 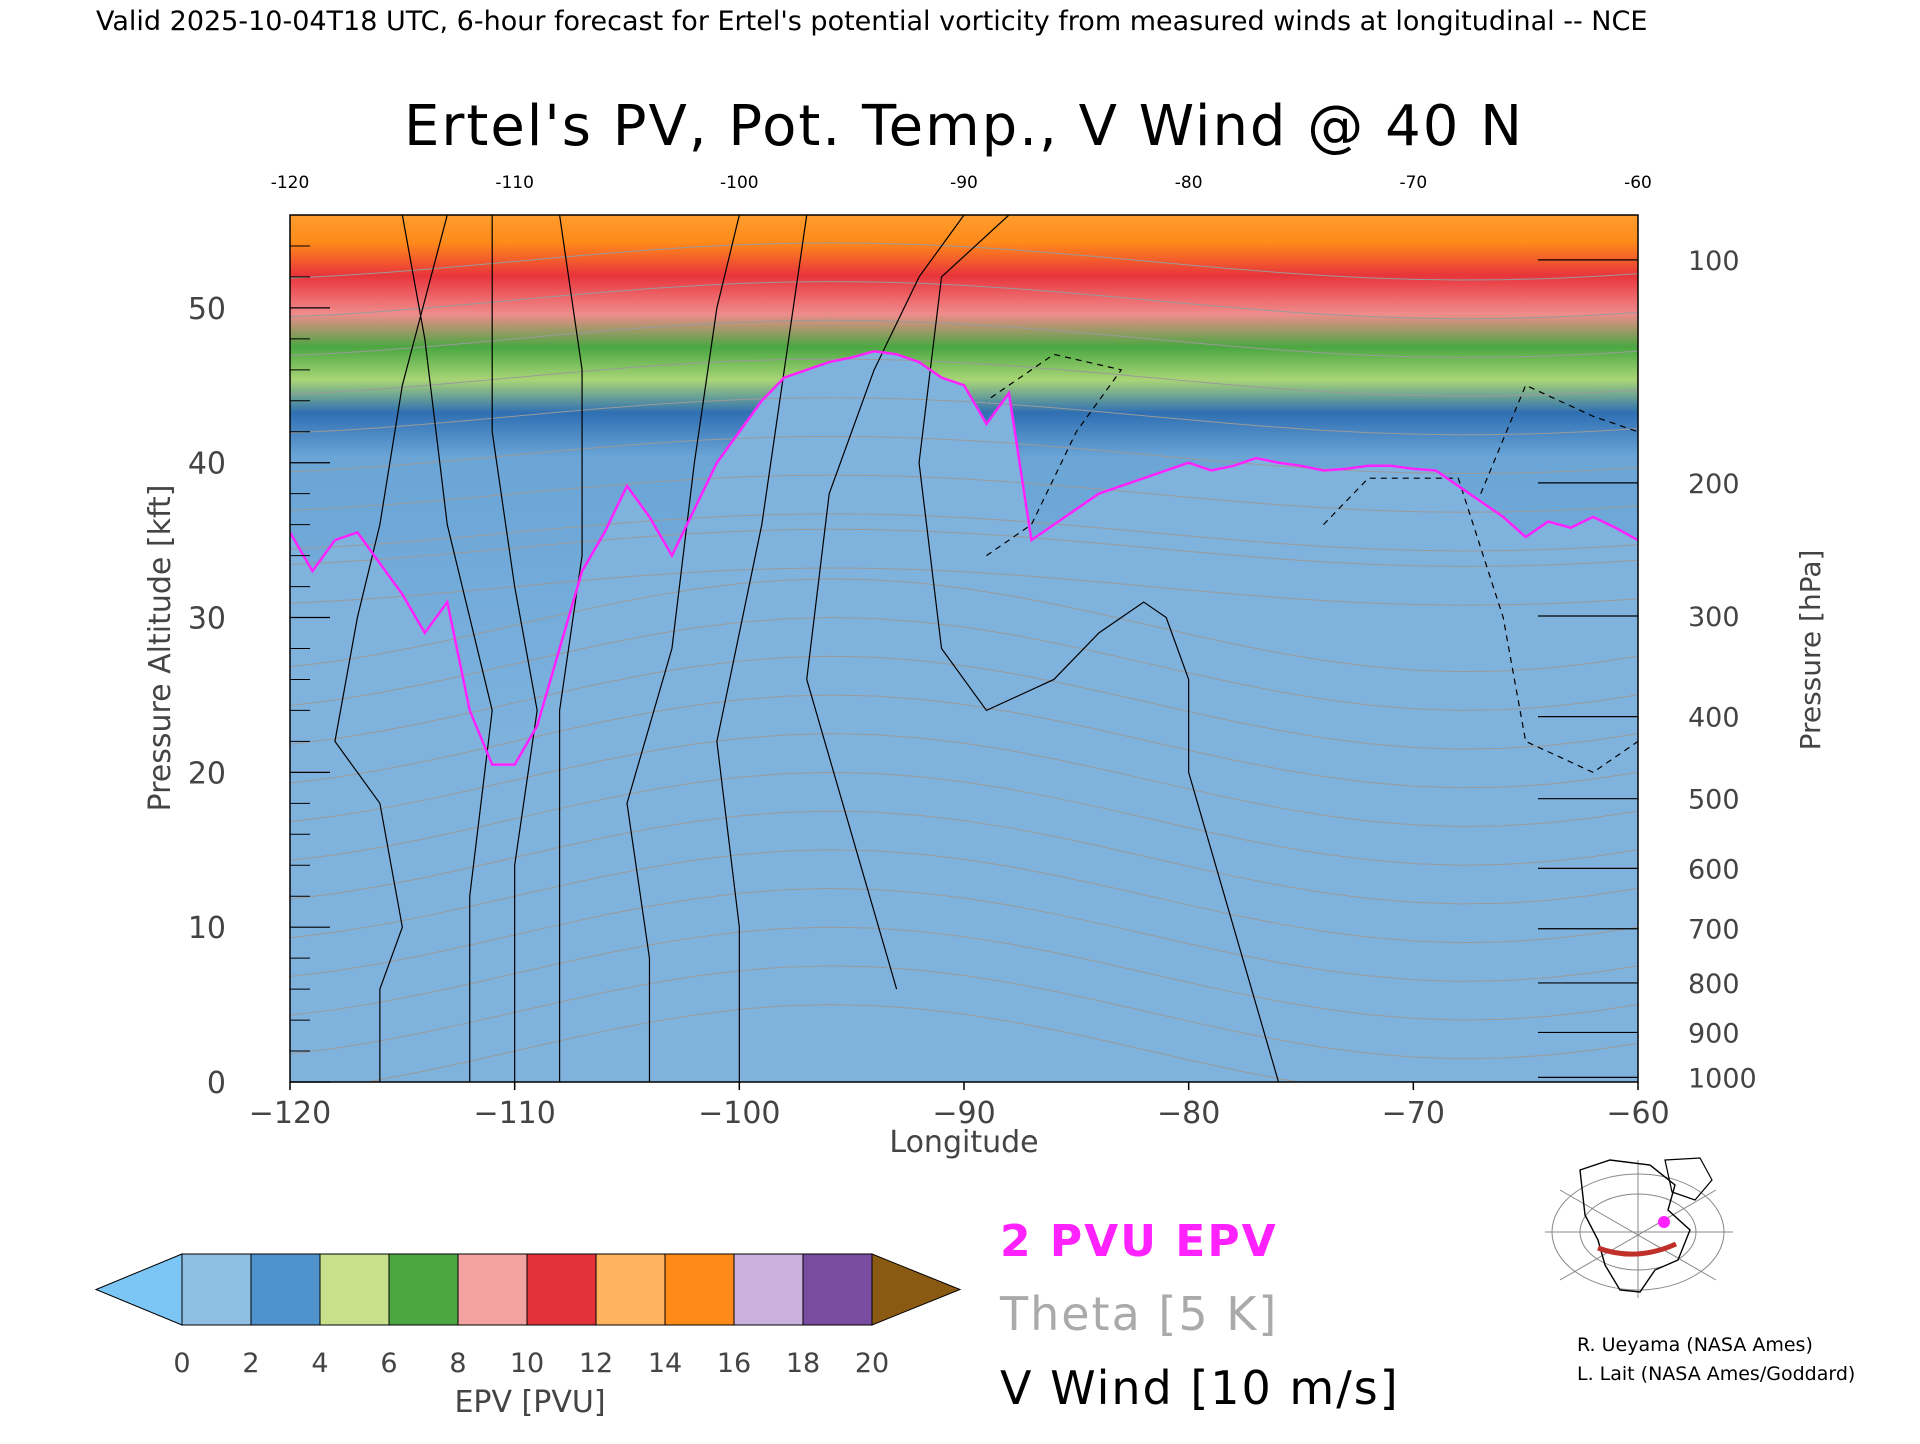 What do you see at coordinates (596, 1363) in the screenshot?
I see `colorbar-tick-label: 12` at bounding box center [596, 1363].